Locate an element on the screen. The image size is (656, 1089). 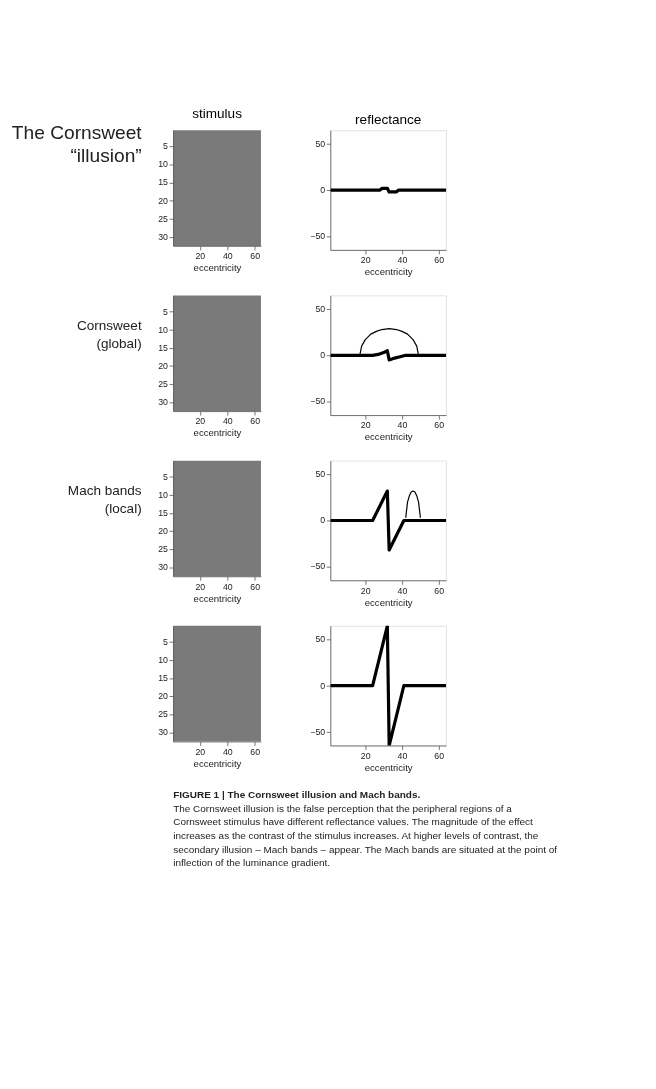
y-axis-title: Cornsweet (global) is located at coordinates (109, 334).